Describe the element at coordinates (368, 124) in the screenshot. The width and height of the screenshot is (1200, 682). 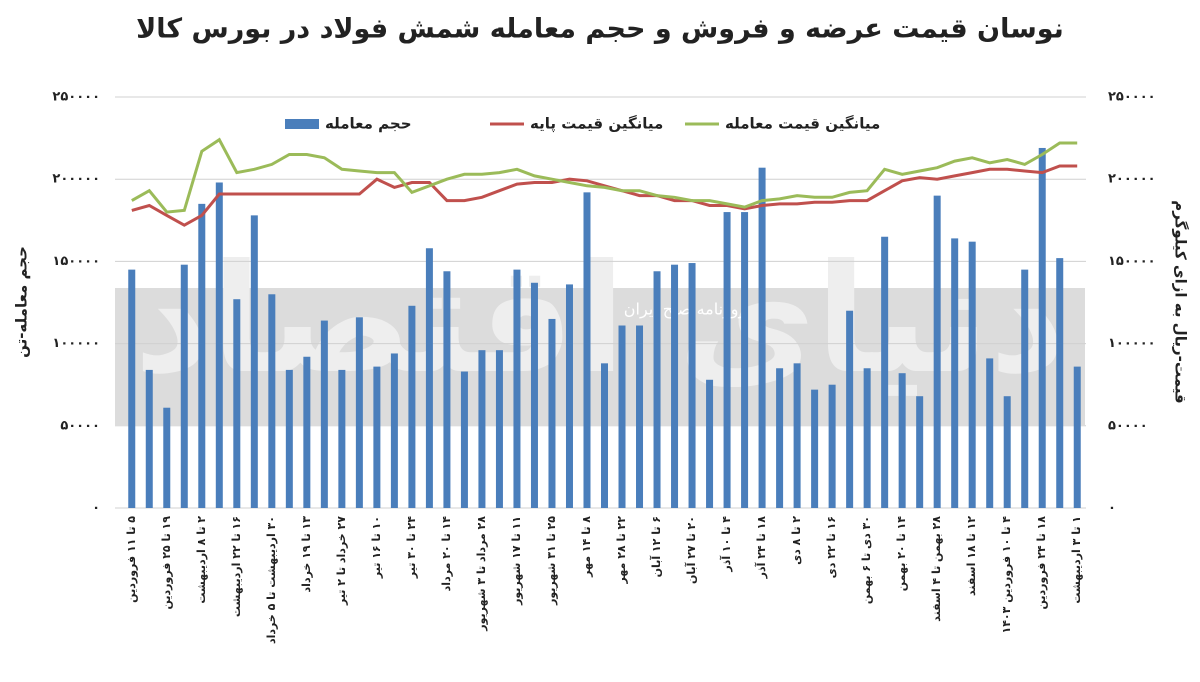
I see `legend-label: حجم معامله` at that location.